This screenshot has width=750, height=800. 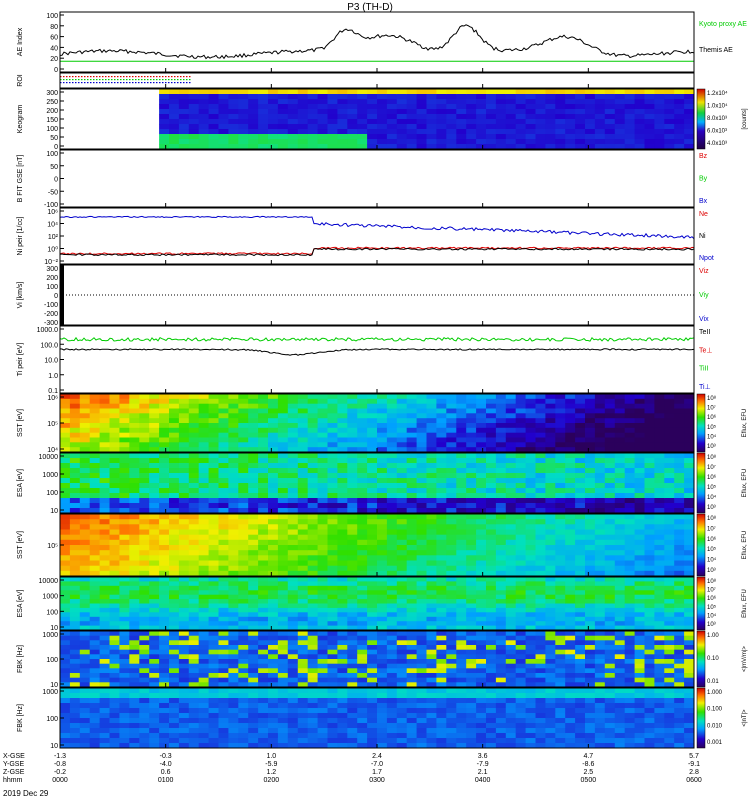 I want to click on colorbar-tick-label: 1.0x10⁴, so click(x=717, y=106).